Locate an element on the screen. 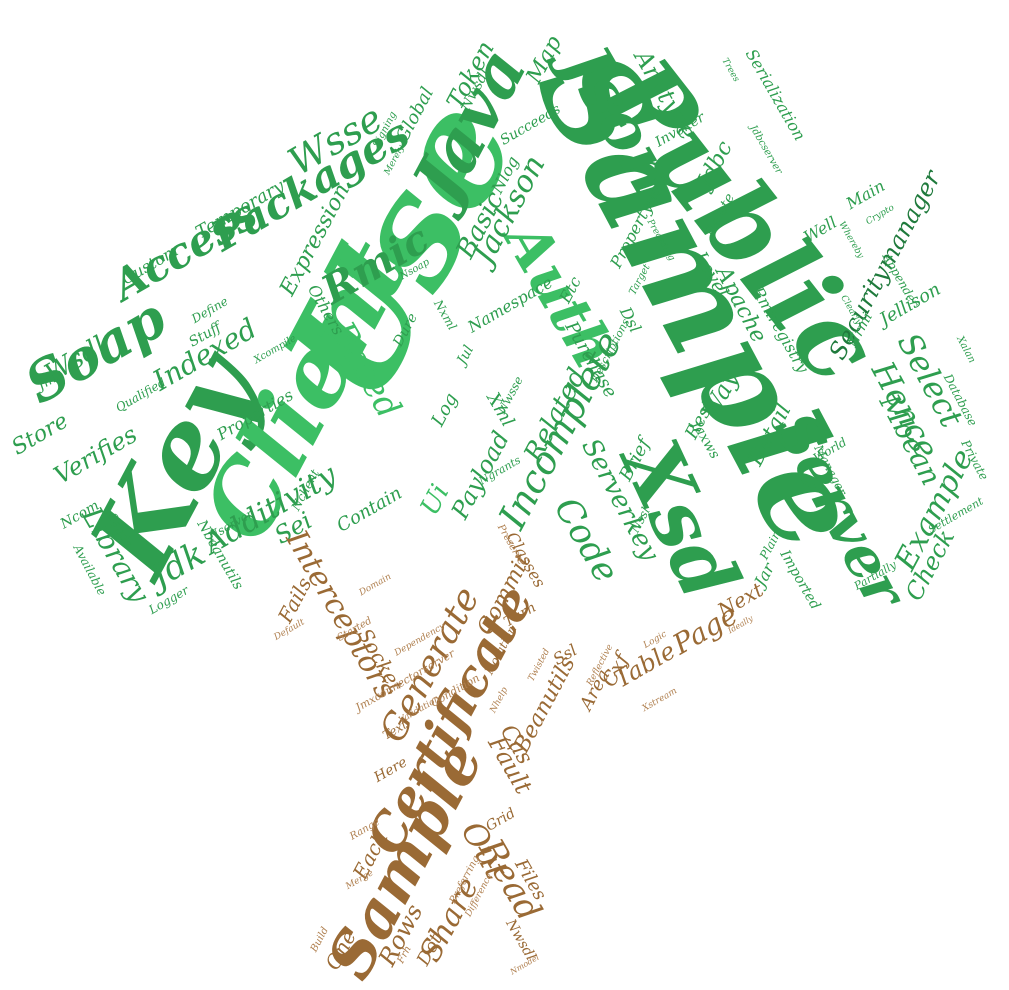 This screenshot has width=1009, height=990. trunk-word: Fails is located at coordinates (295, 600).